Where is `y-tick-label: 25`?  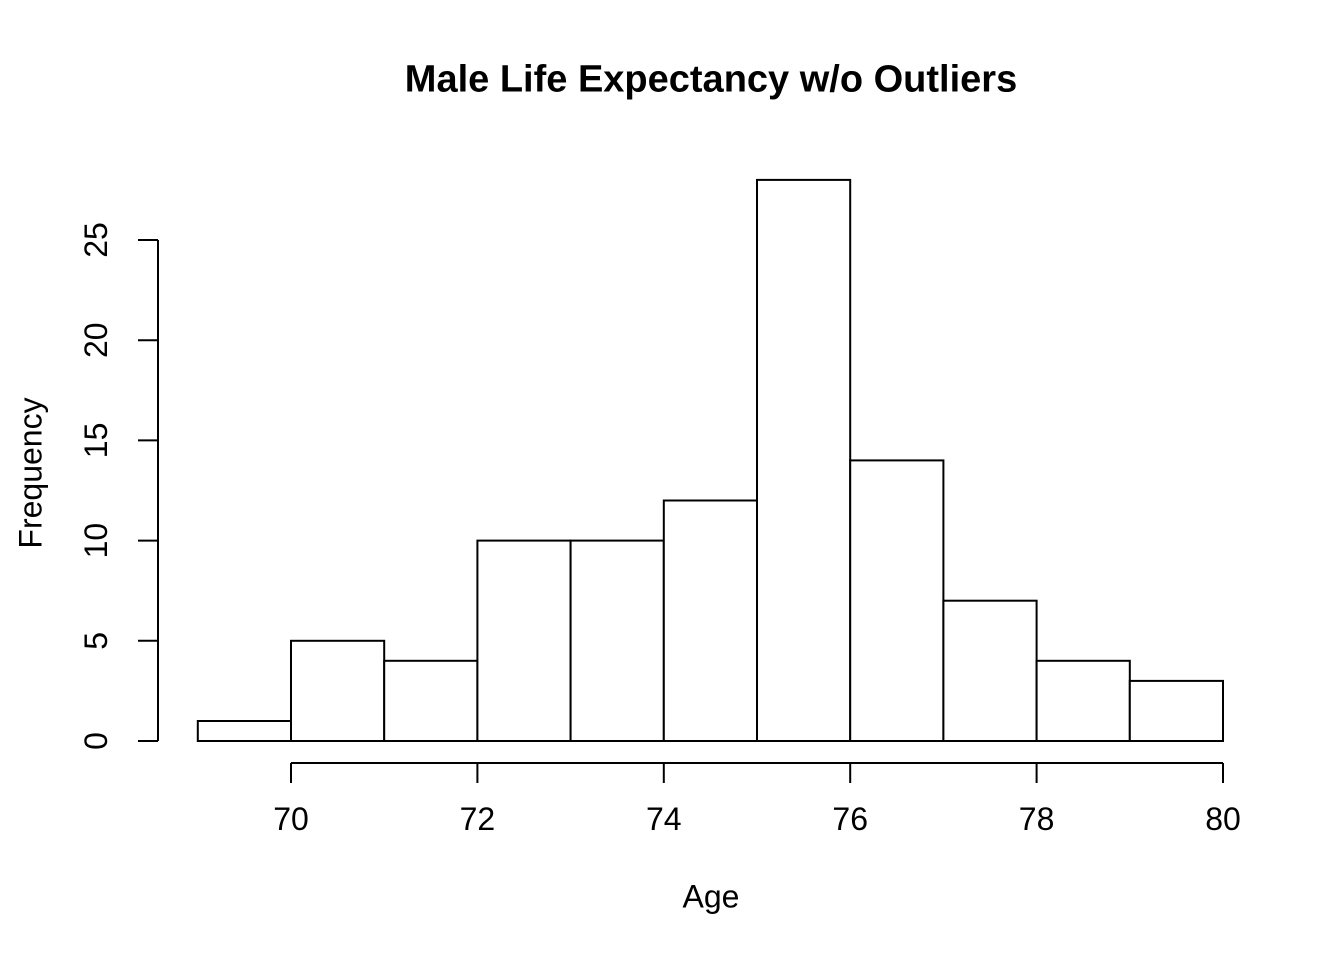 y-tick-label: 25 is located at coordinates (96, 240).